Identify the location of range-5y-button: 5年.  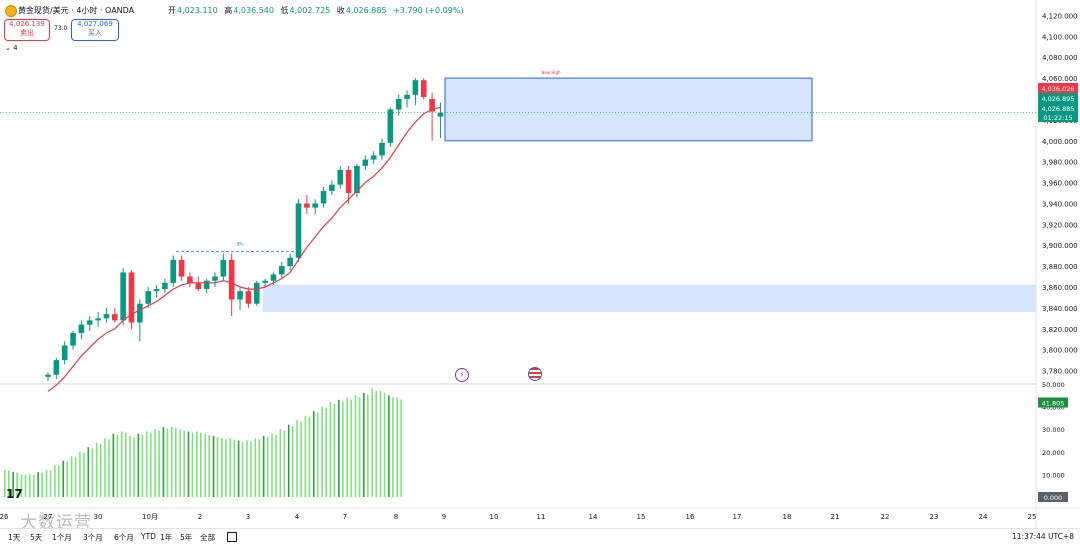
(186, 537).